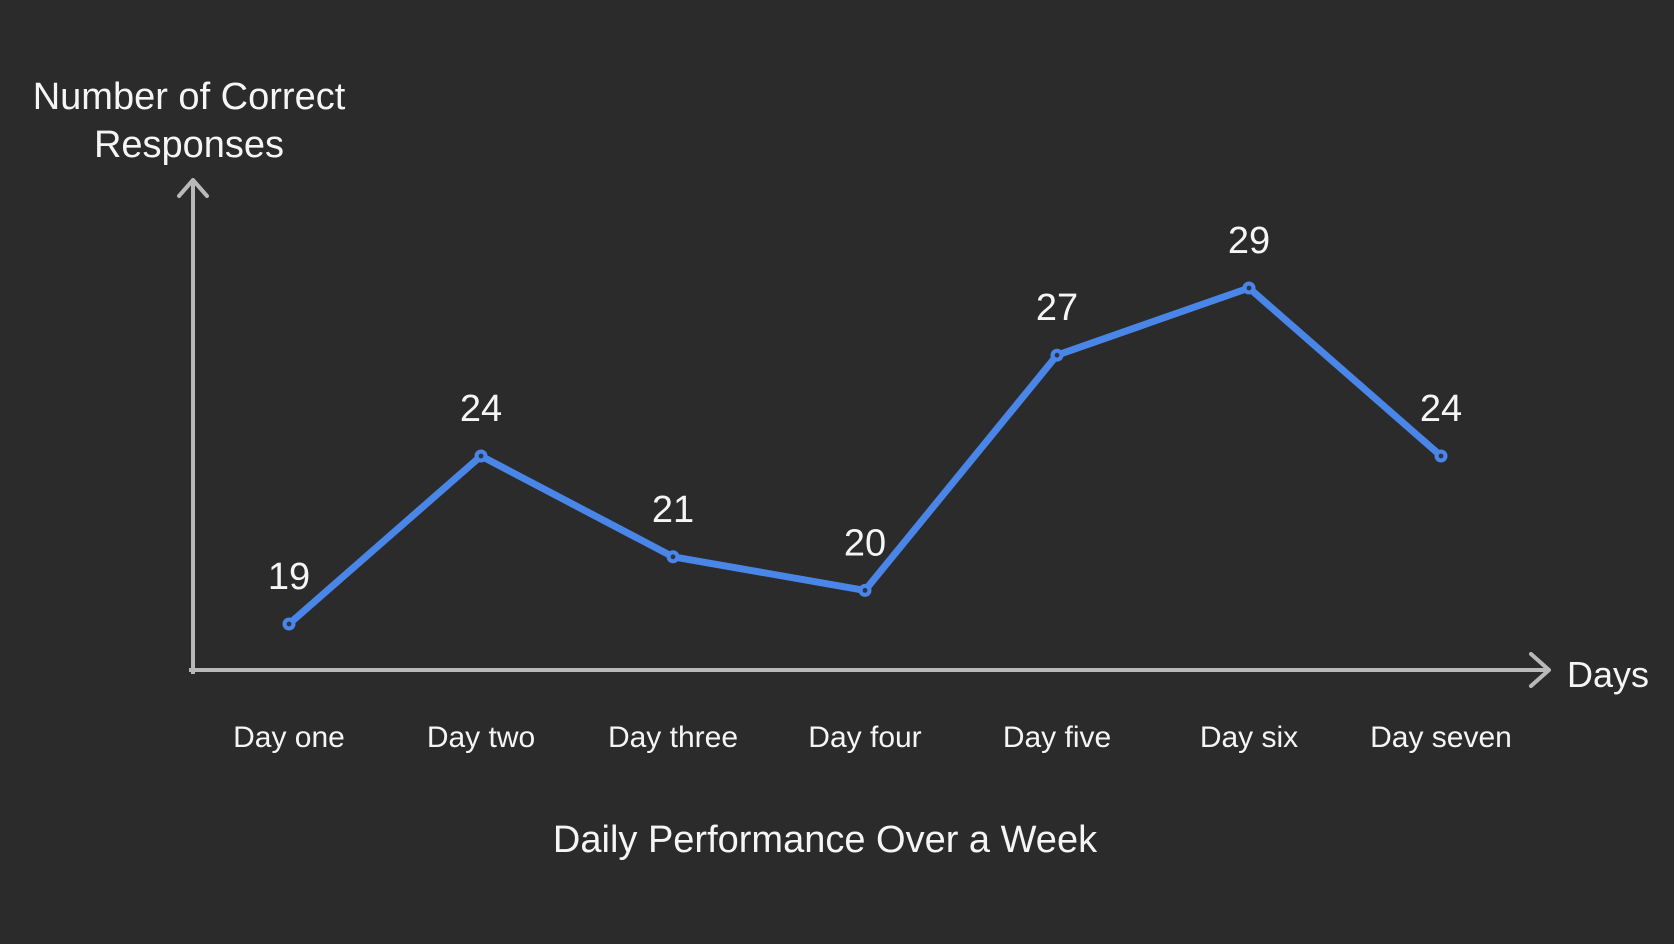 The image size is (1674, 944). Describe the element at coordinates (1249, 737) in the screenshot. I see `category-label: Day six` at that location.